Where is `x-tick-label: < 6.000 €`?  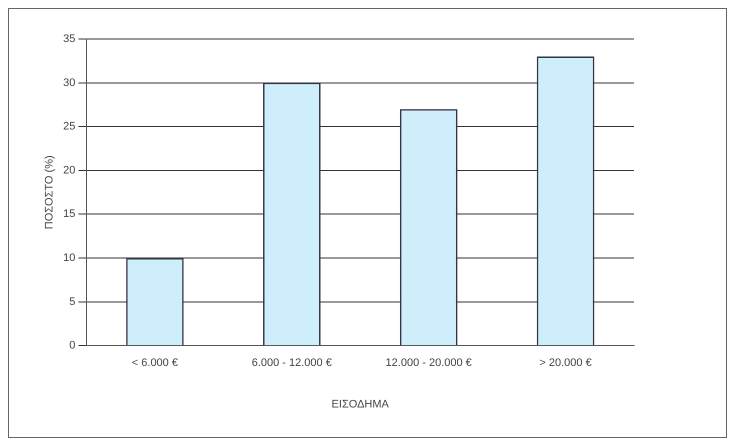 x-tick-label: < 6.000 € is located at coordinates (155, 363).